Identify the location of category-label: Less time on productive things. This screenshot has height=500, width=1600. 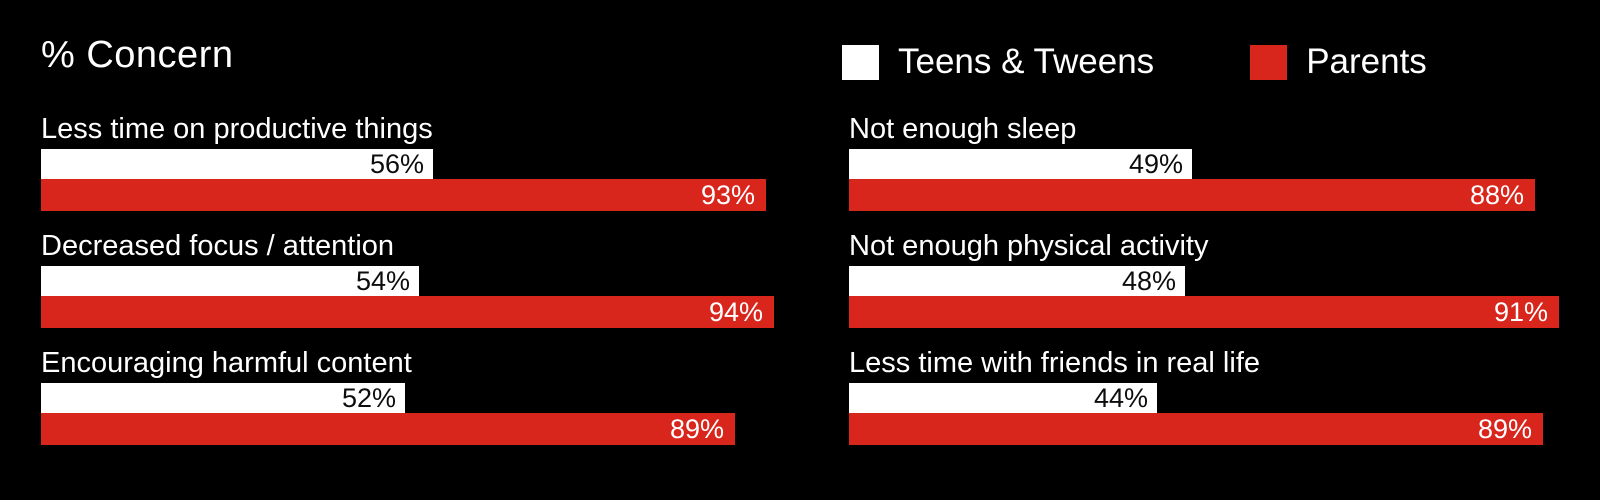
(237, 129).